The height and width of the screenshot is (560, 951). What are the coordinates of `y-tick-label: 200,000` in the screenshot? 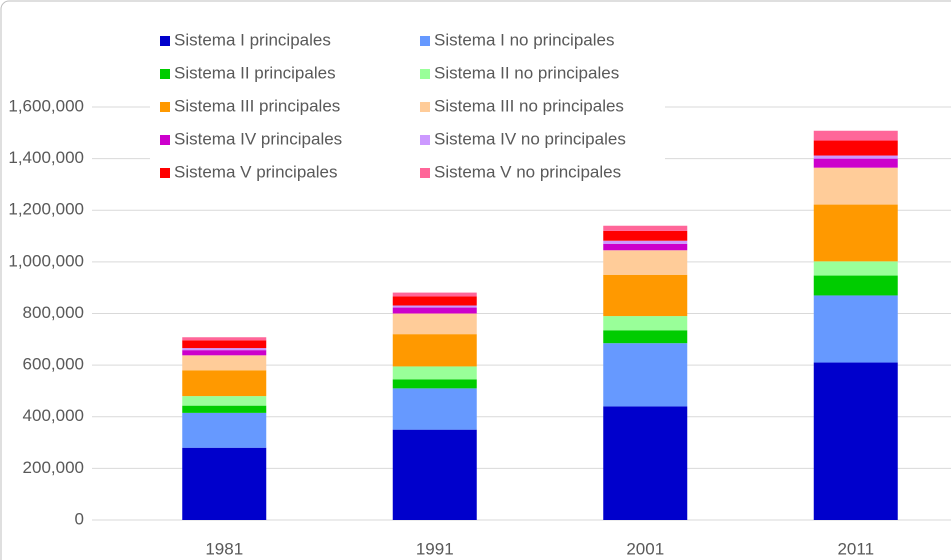 It's located at (53, 467).